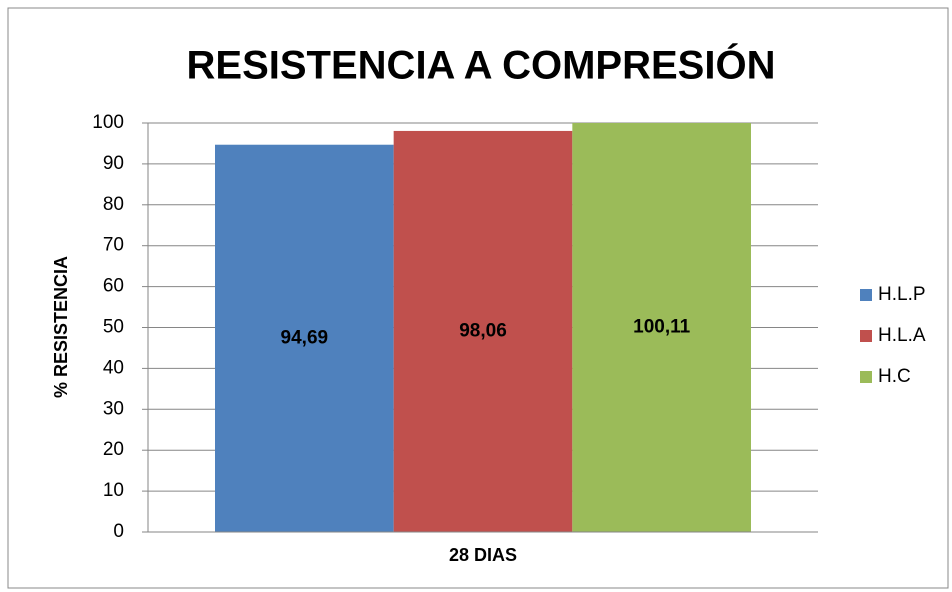  Describe the element at coordinates (108, 122) in the screenshot. I see `y-tick-label: 100` at that location.